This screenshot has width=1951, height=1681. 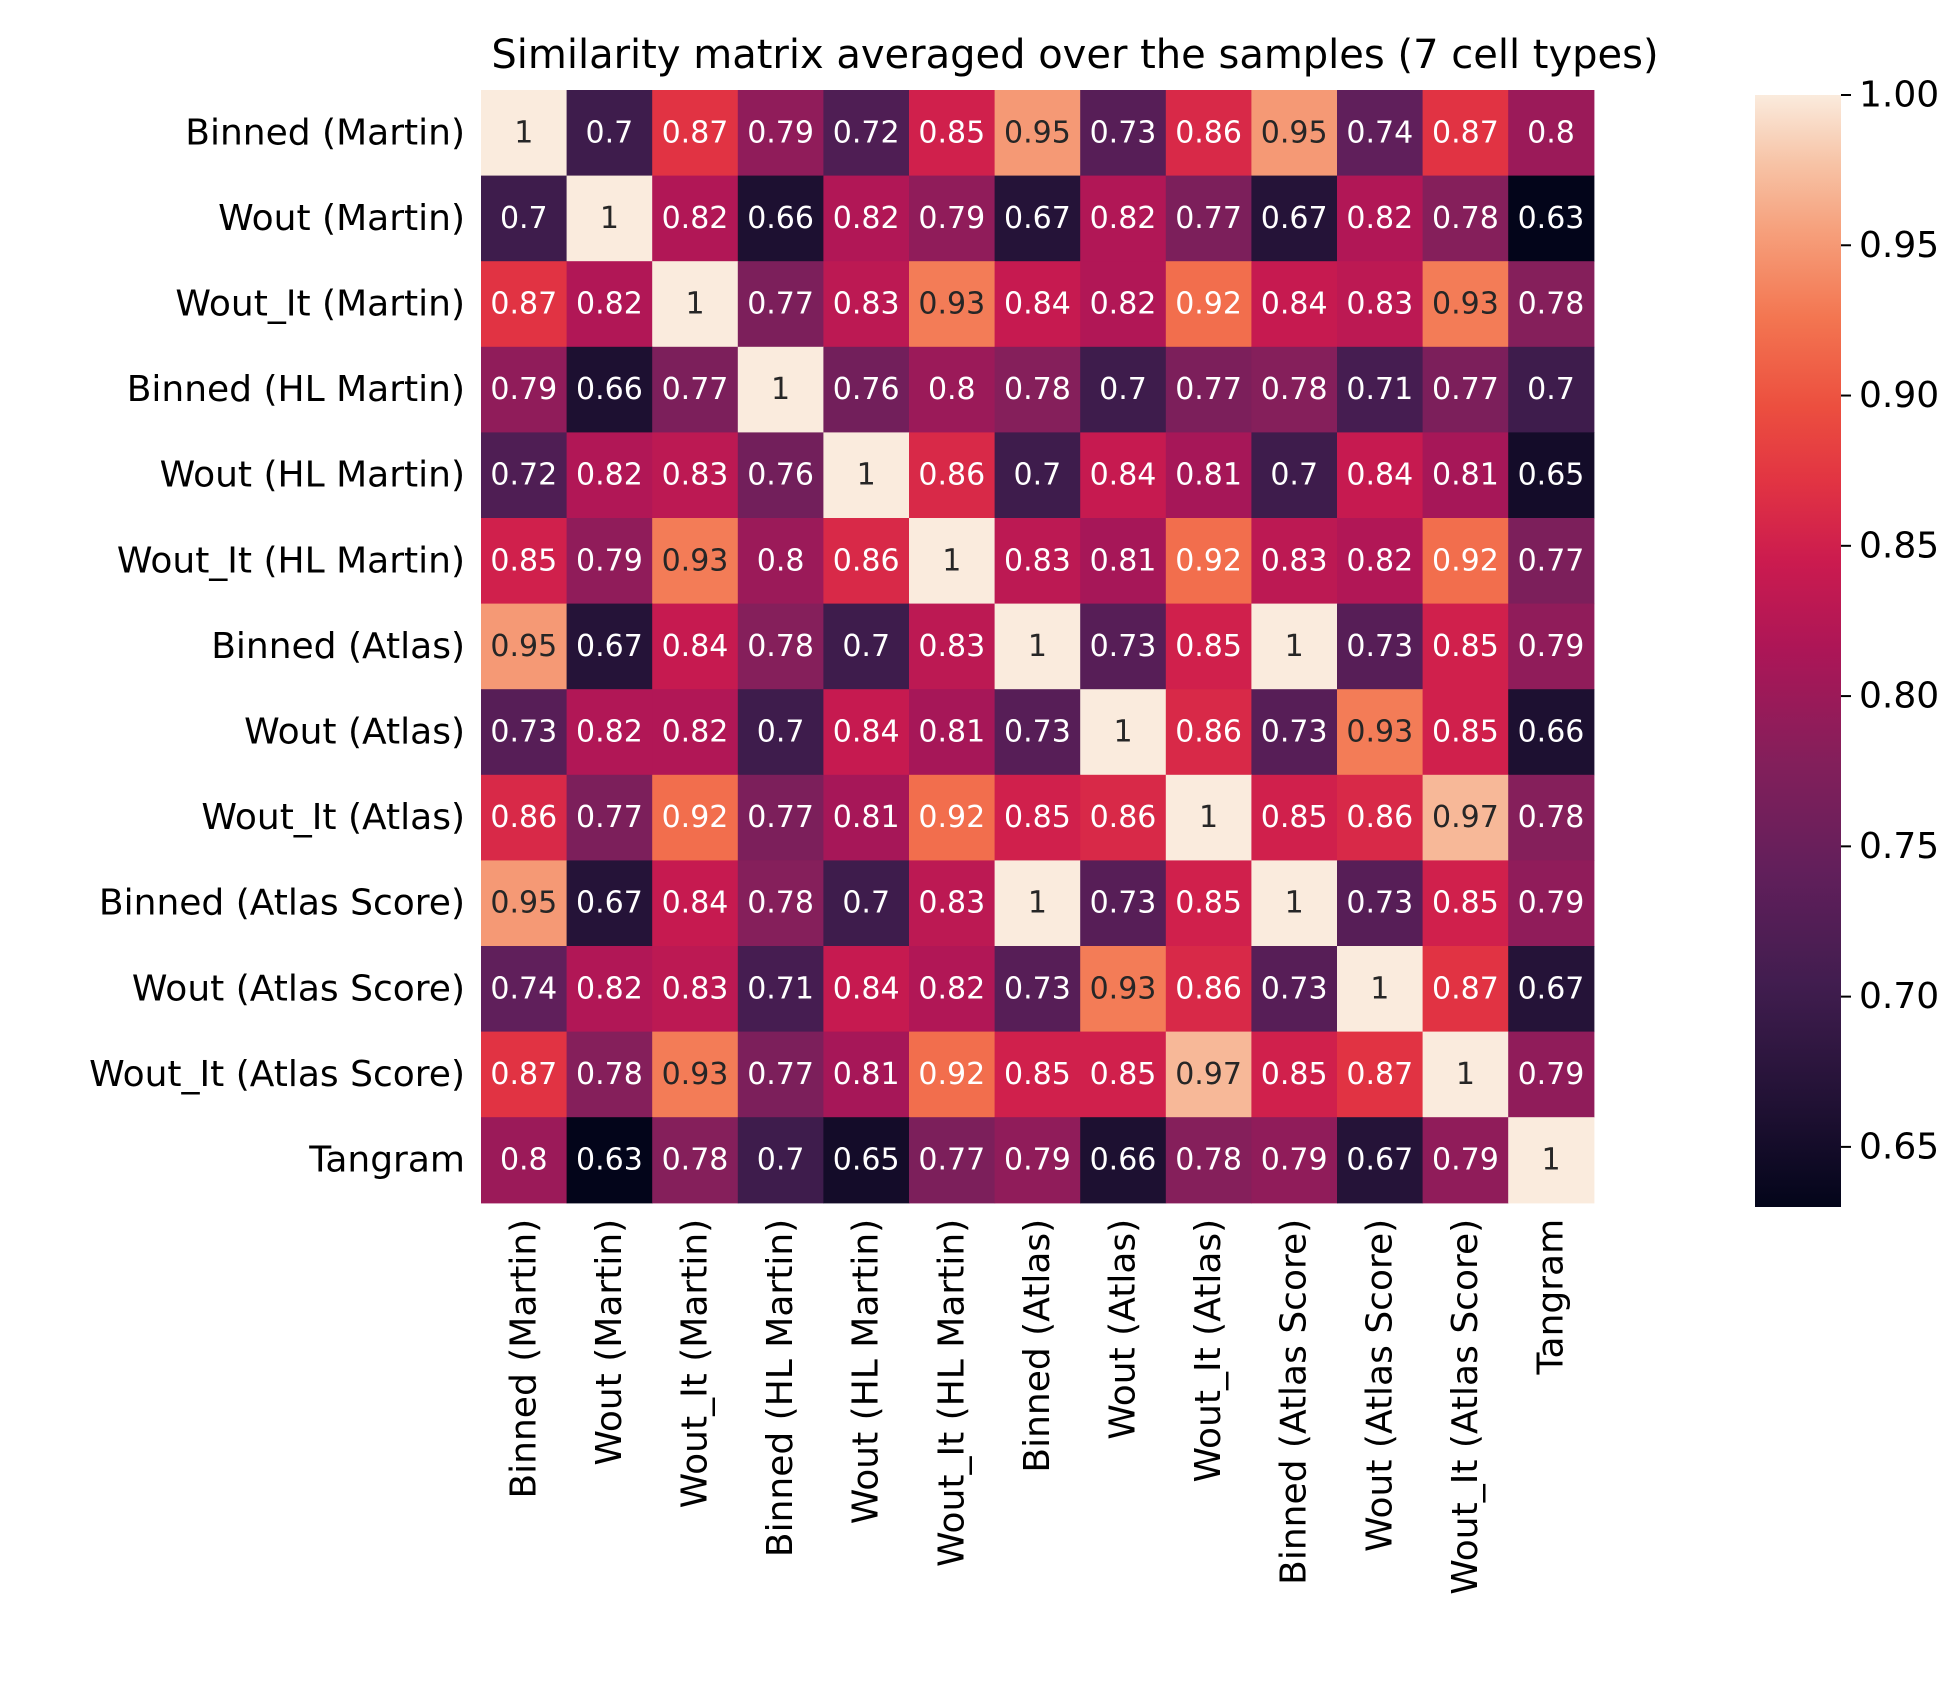 I want to click on cell-value-label: 0.87, so click(x=1465, y=988).